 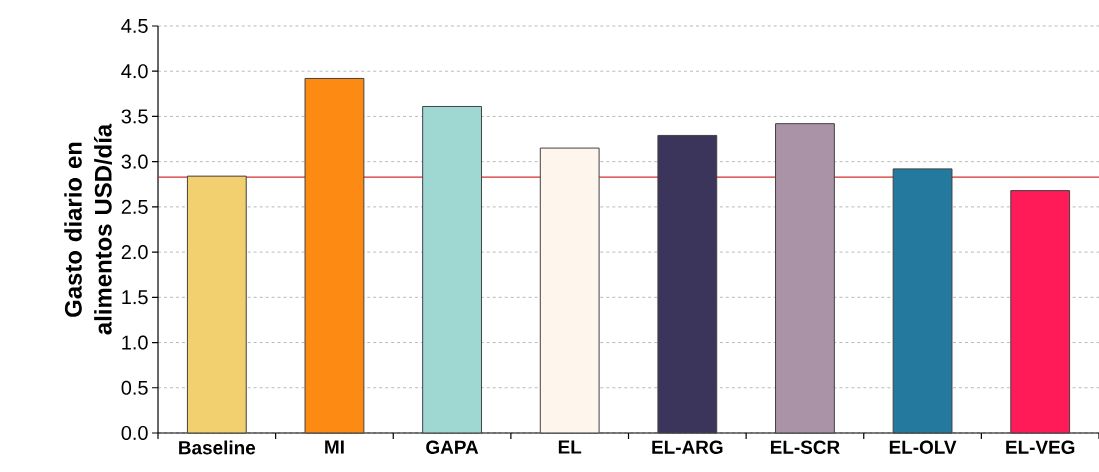 I want to click on y-tick-label: 2.5, so click(x=134, y=206).